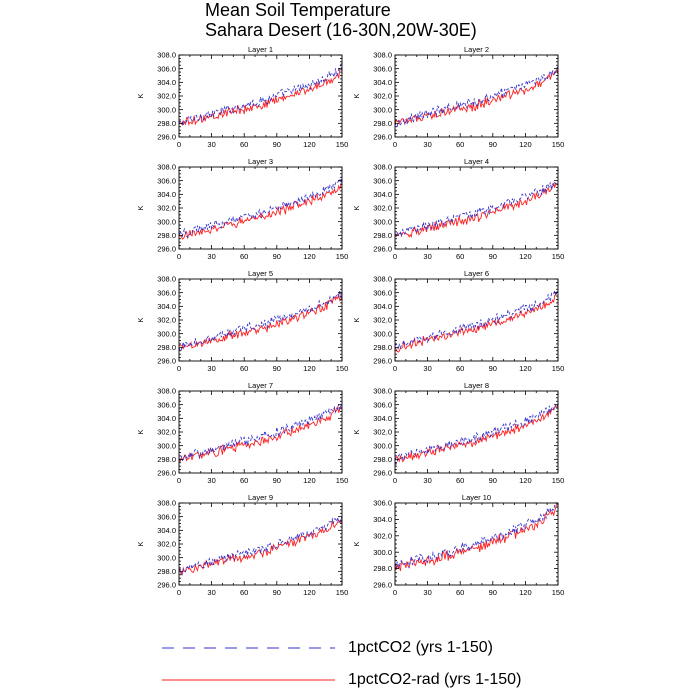  I want to click on panel-title: Layer 3, so click(260, 161).